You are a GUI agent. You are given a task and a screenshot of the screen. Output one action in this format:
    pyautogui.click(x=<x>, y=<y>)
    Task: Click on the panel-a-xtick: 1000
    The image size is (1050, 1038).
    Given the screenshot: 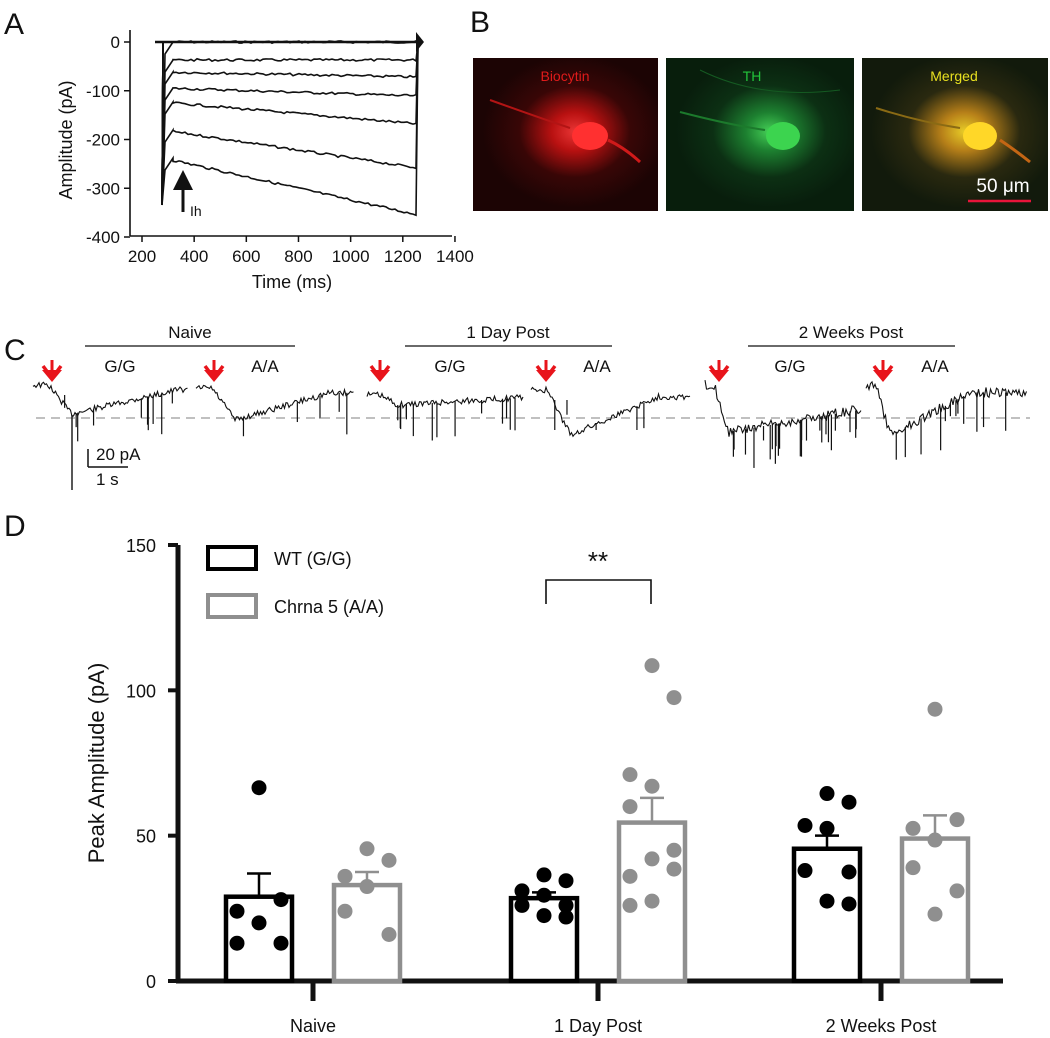 What is the action you would take?
    pyautogui.click(x=351, y=256)
    